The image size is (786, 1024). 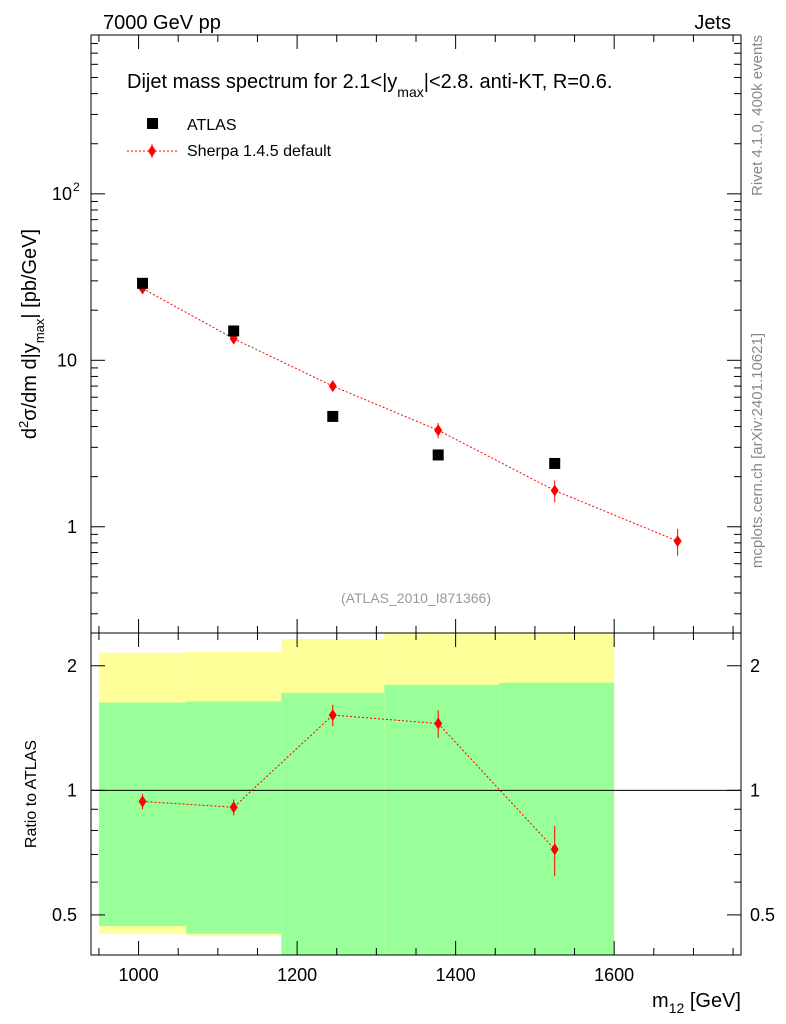 I want to click on ratio-y-axis-label: Ratio to ATLAS, so click(x=31, y=794).